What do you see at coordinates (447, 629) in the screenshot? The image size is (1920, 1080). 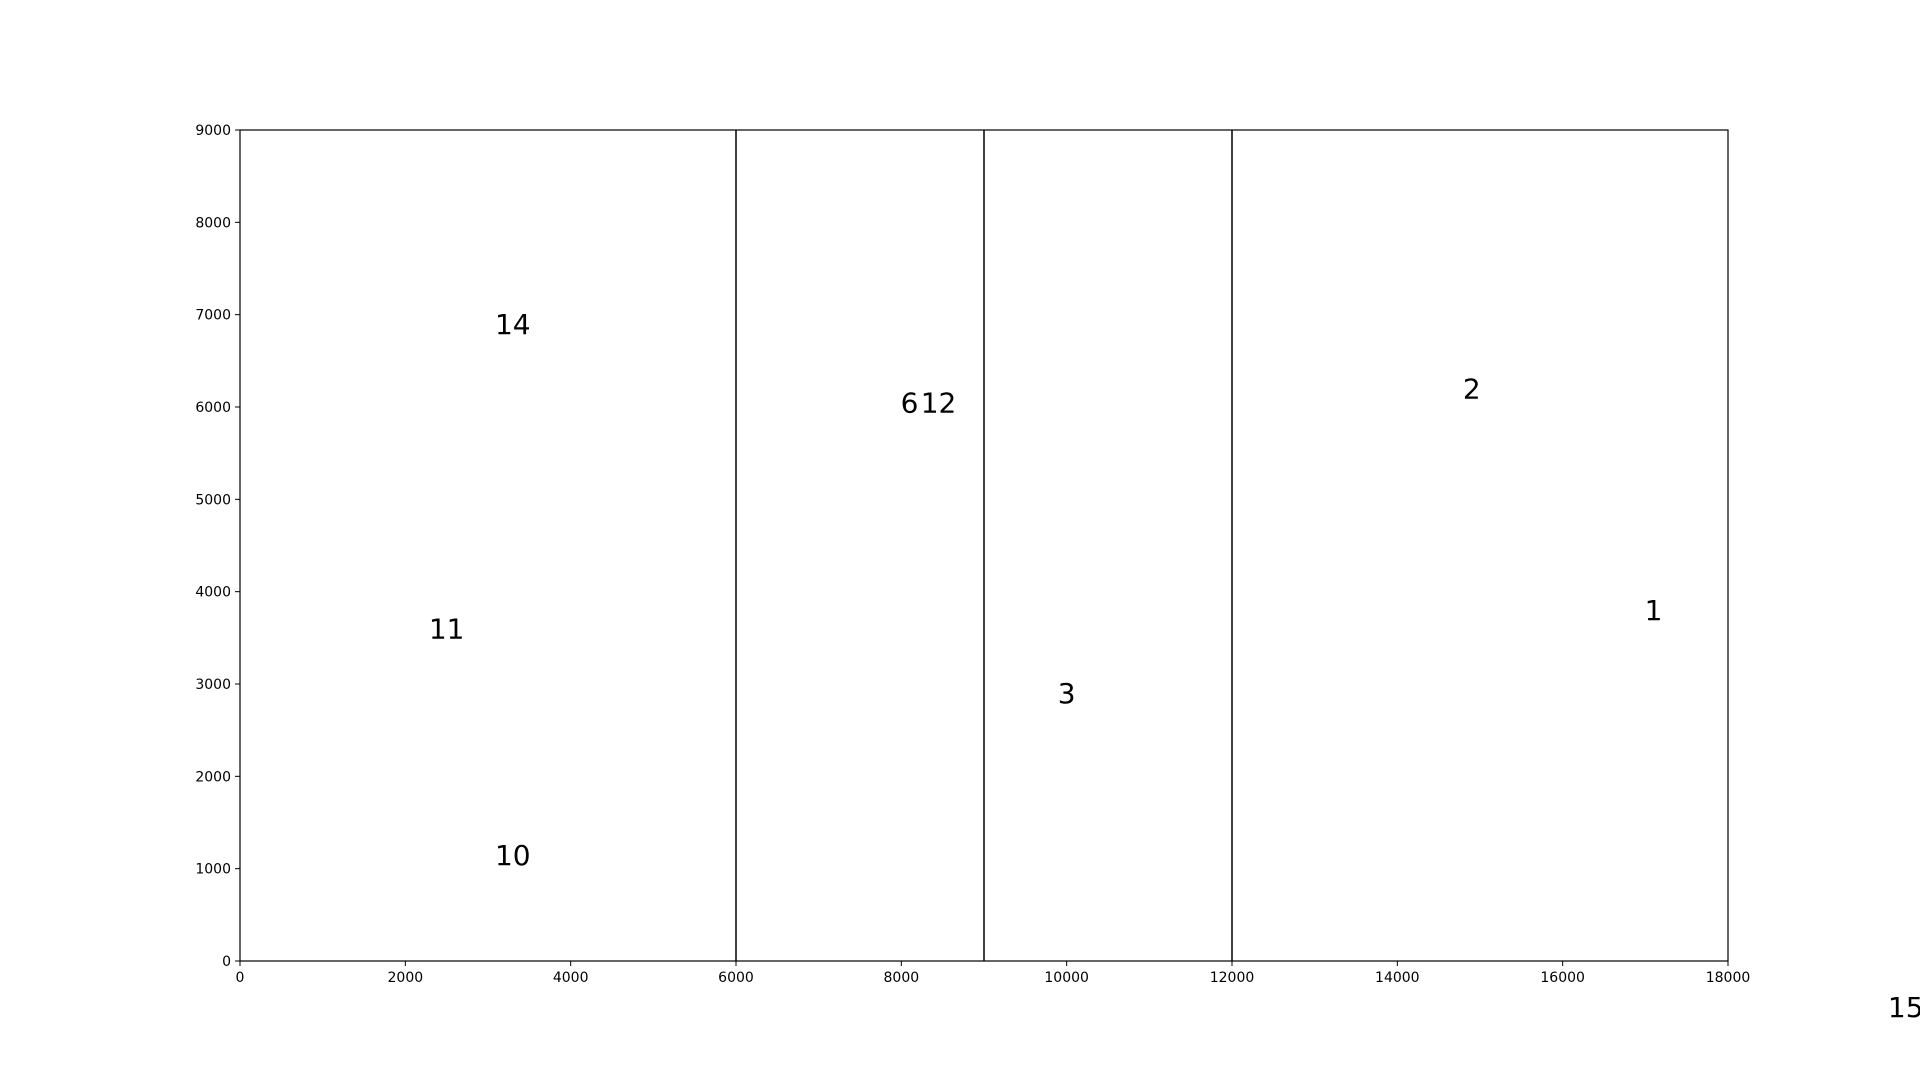 I see `point-label: 11` at bounding box center [447, 629].